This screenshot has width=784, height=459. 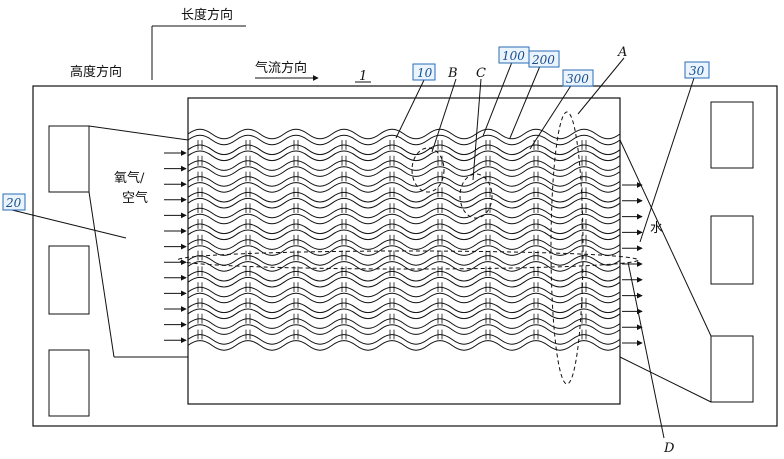 What do you see at coordinates (129, 178) in the screenshot?
I see `oxygen-air-label-line1: 氧气/` at bounding box center [129, 178].